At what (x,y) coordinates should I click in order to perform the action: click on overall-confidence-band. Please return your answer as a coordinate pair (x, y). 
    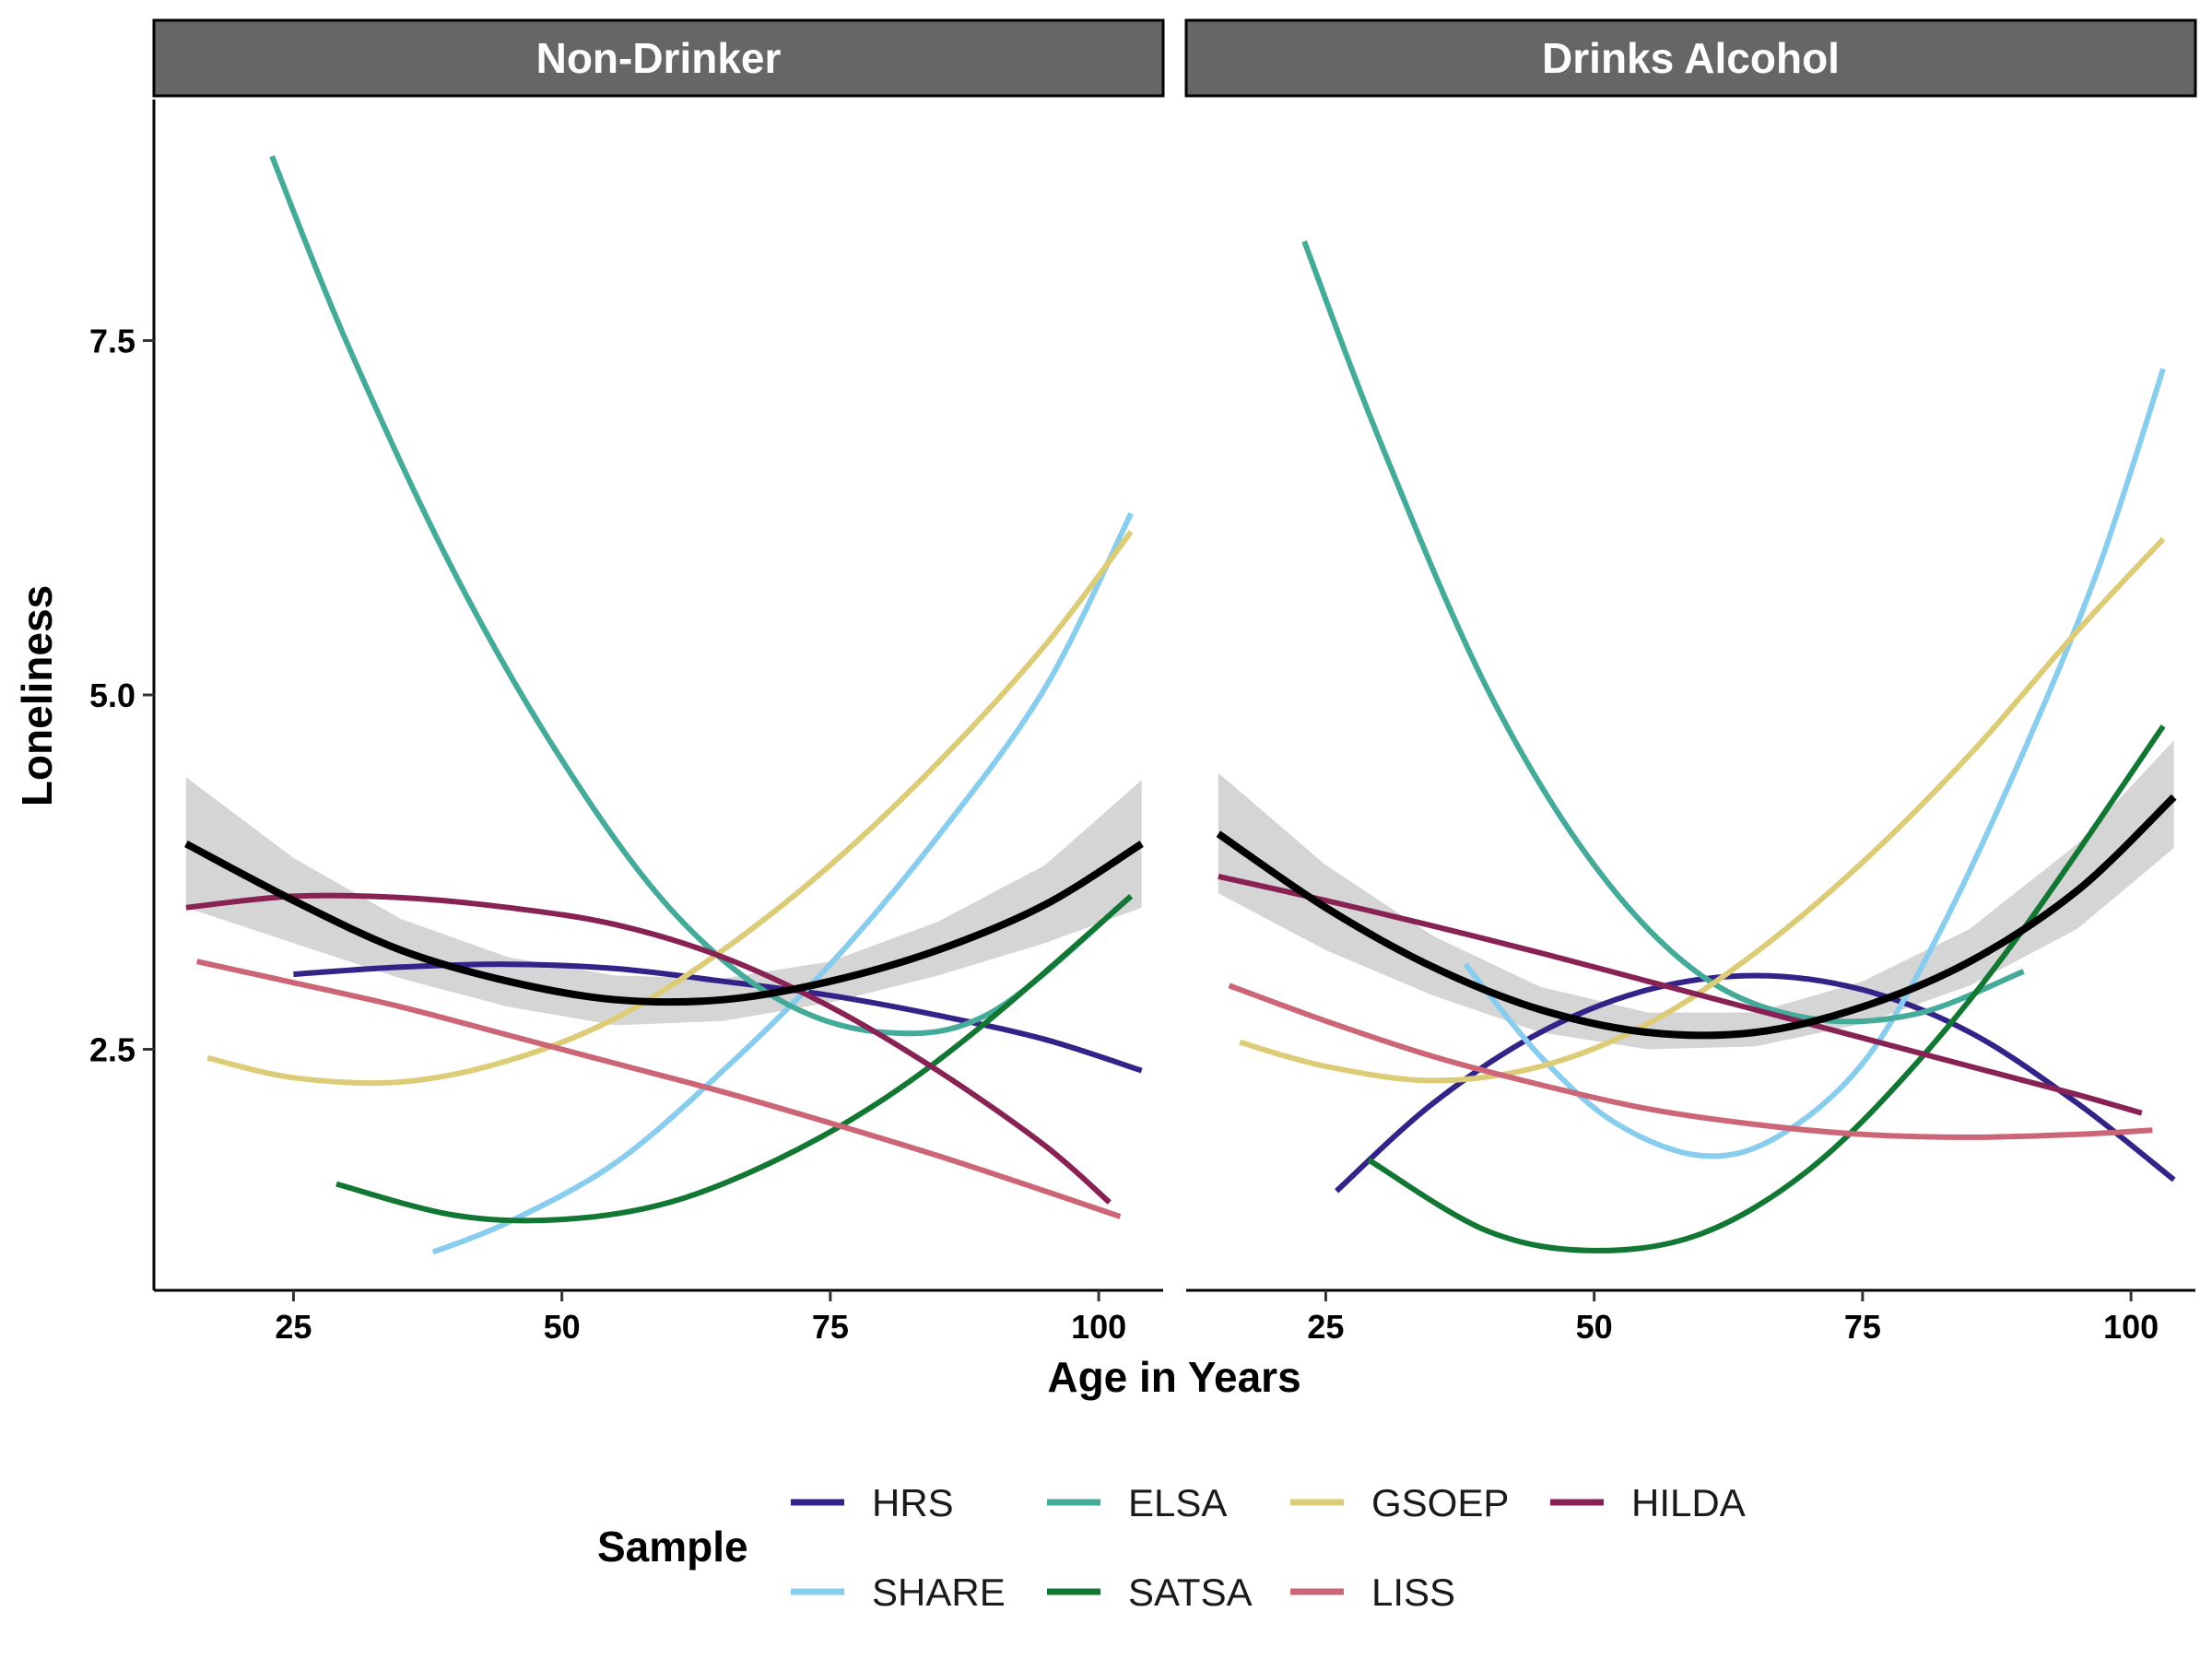
    Looking at the image, I should click on (1696, 895).